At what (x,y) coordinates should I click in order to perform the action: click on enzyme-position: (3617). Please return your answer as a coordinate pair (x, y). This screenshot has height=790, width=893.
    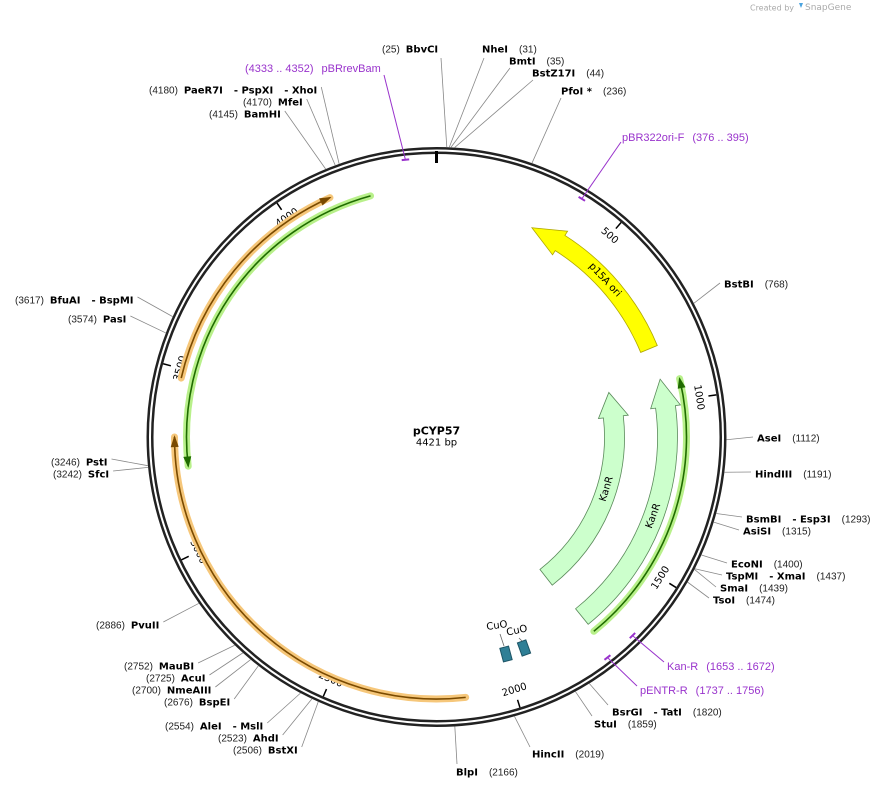
    Looking at the image, I should click on (29, 301).